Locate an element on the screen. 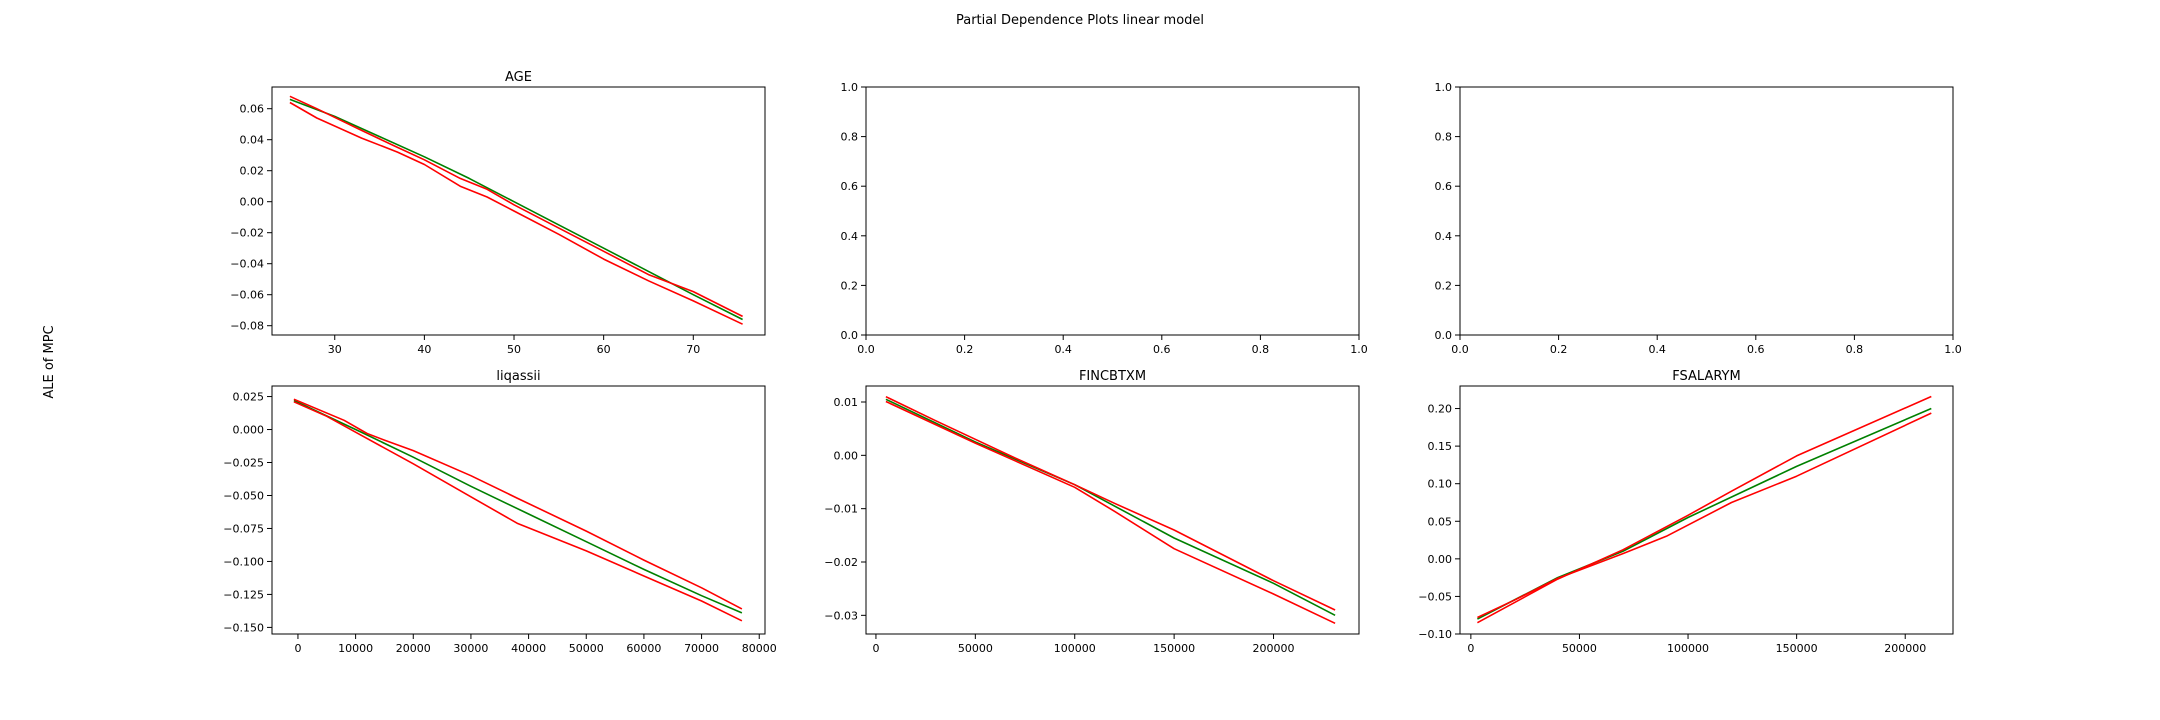  shared-y-axis-label: ALE of MPC is located at coordinates (49, 361).